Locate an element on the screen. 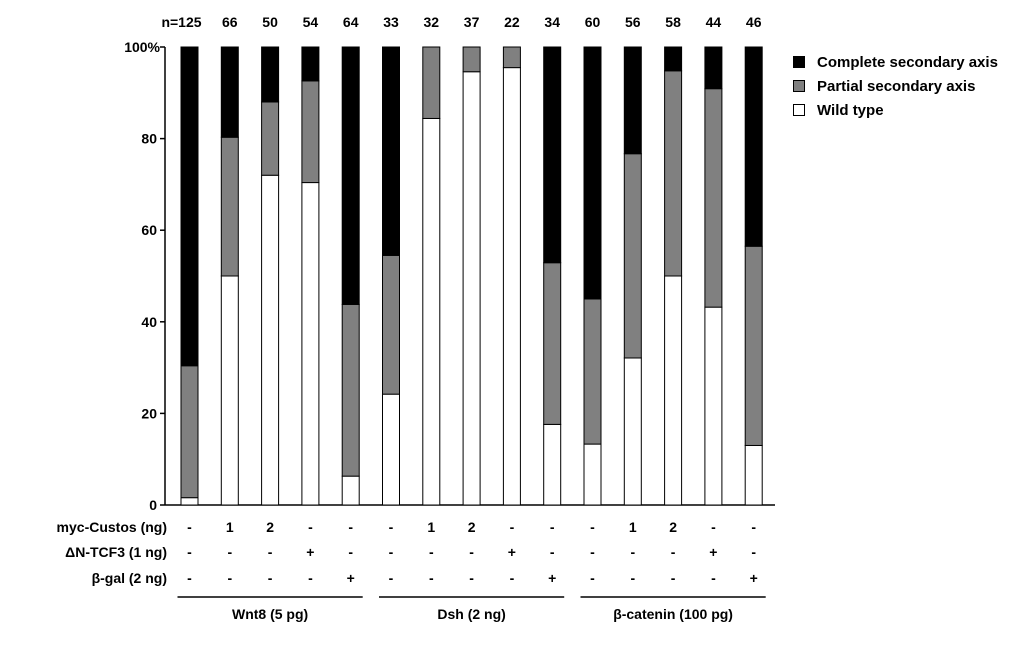  legend-swatch-complete is located at coordinates (799, 62).